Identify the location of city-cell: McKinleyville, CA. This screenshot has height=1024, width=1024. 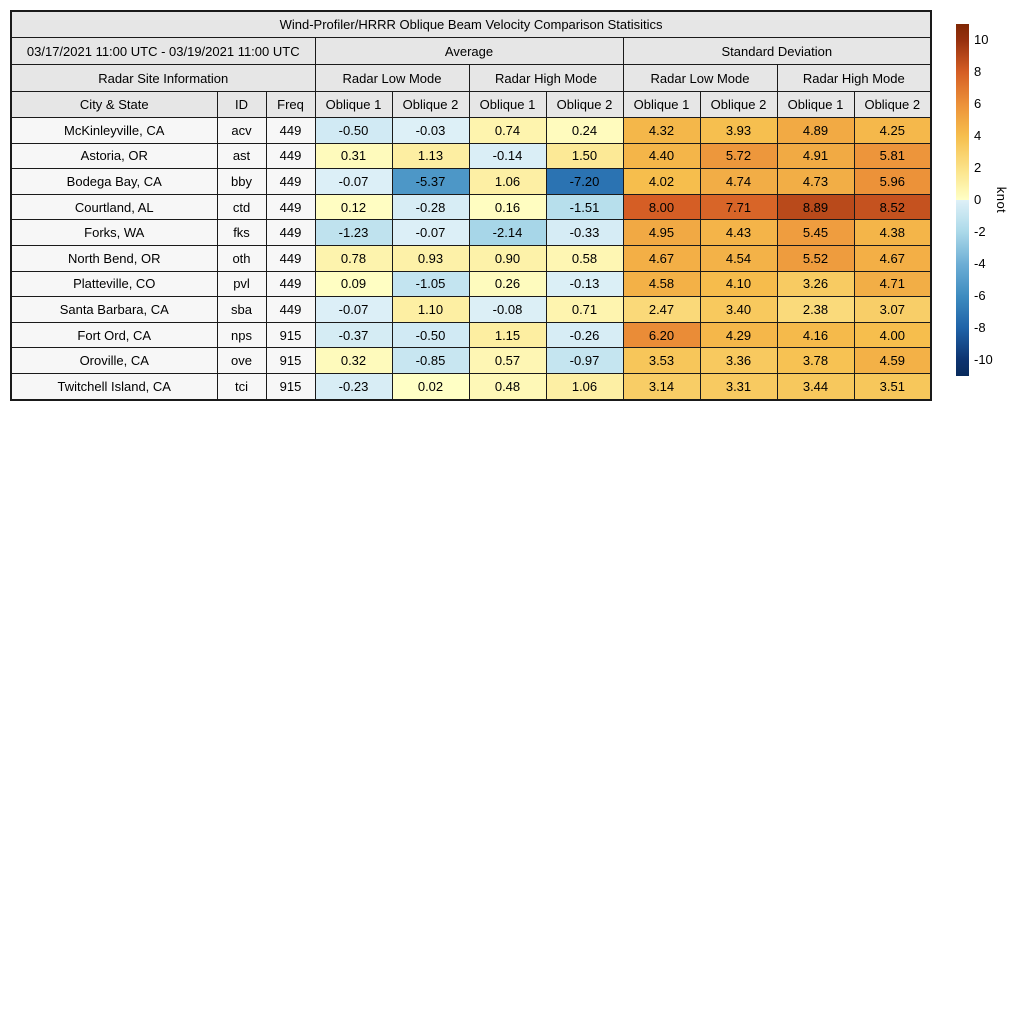
(114, 130).